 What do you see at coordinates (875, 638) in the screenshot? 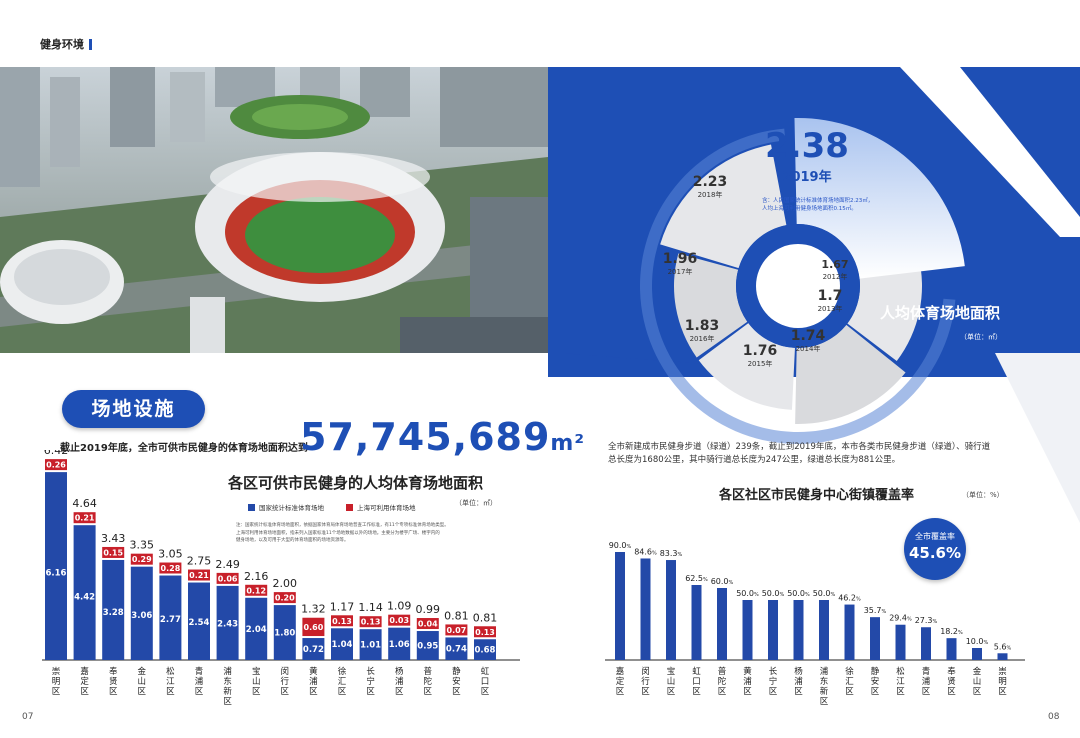
I see `coverage-bar-静安区` at bounding box center [875, 638].